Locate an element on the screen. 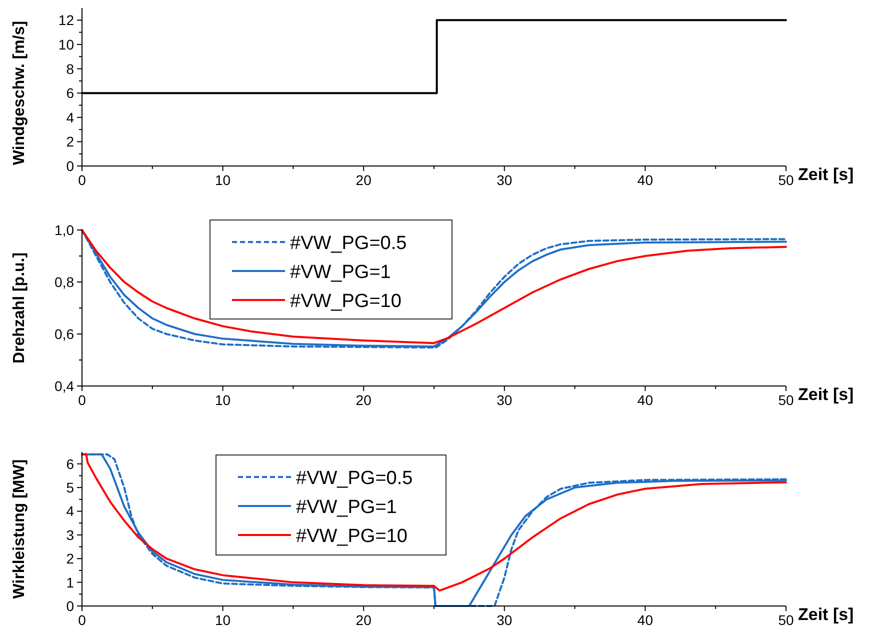 This screenshot has height=633, width=878. y-tick-label: 12 is located at coordinates (66, 20).